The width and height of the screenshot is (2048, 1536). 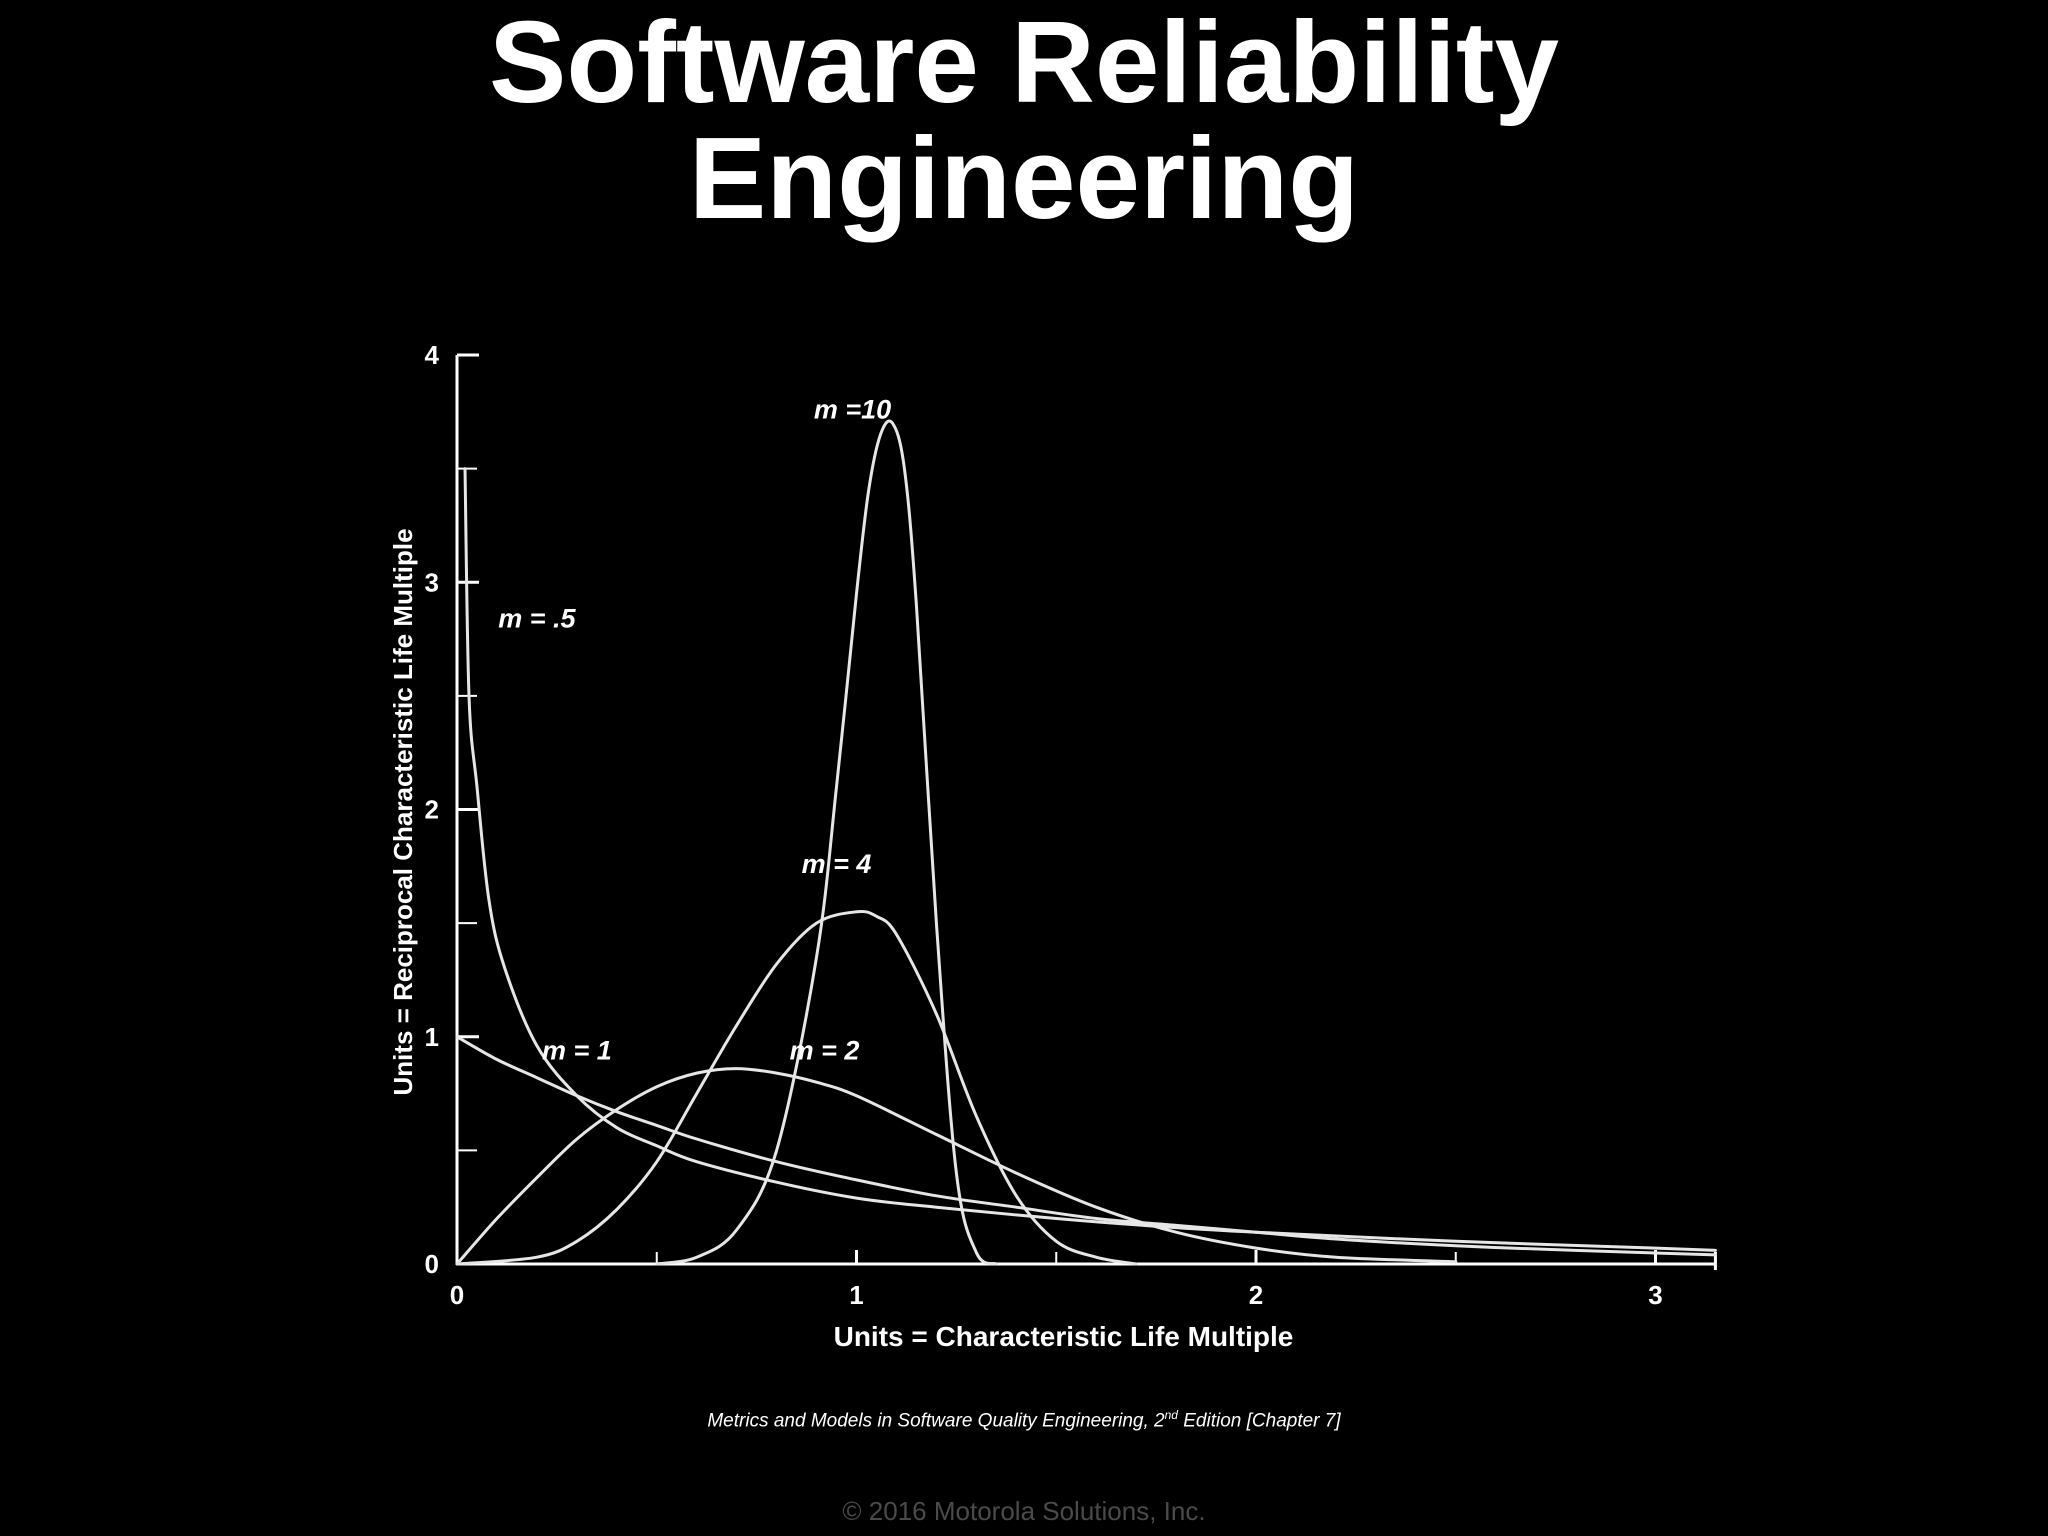 What do you see at coordinates (432, 582) in the screenshot?
I see `y-tick-label: 3` at bounding box center [432, 582].